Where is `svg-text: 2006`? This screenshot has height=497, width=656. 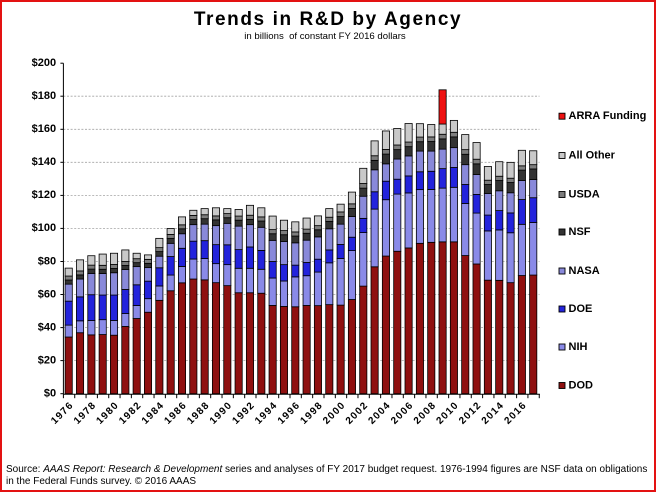 svg-text: 2006 is located at coordinates (402, 413).